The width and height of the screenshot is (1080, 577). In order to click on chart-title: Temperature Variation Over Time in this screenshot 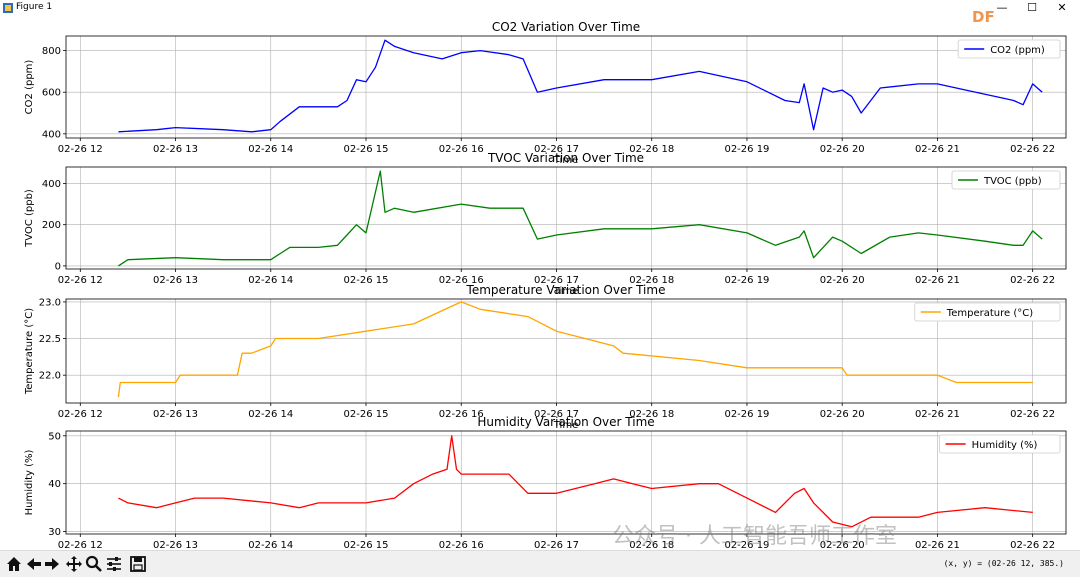, I will do `click(566, 290)`.